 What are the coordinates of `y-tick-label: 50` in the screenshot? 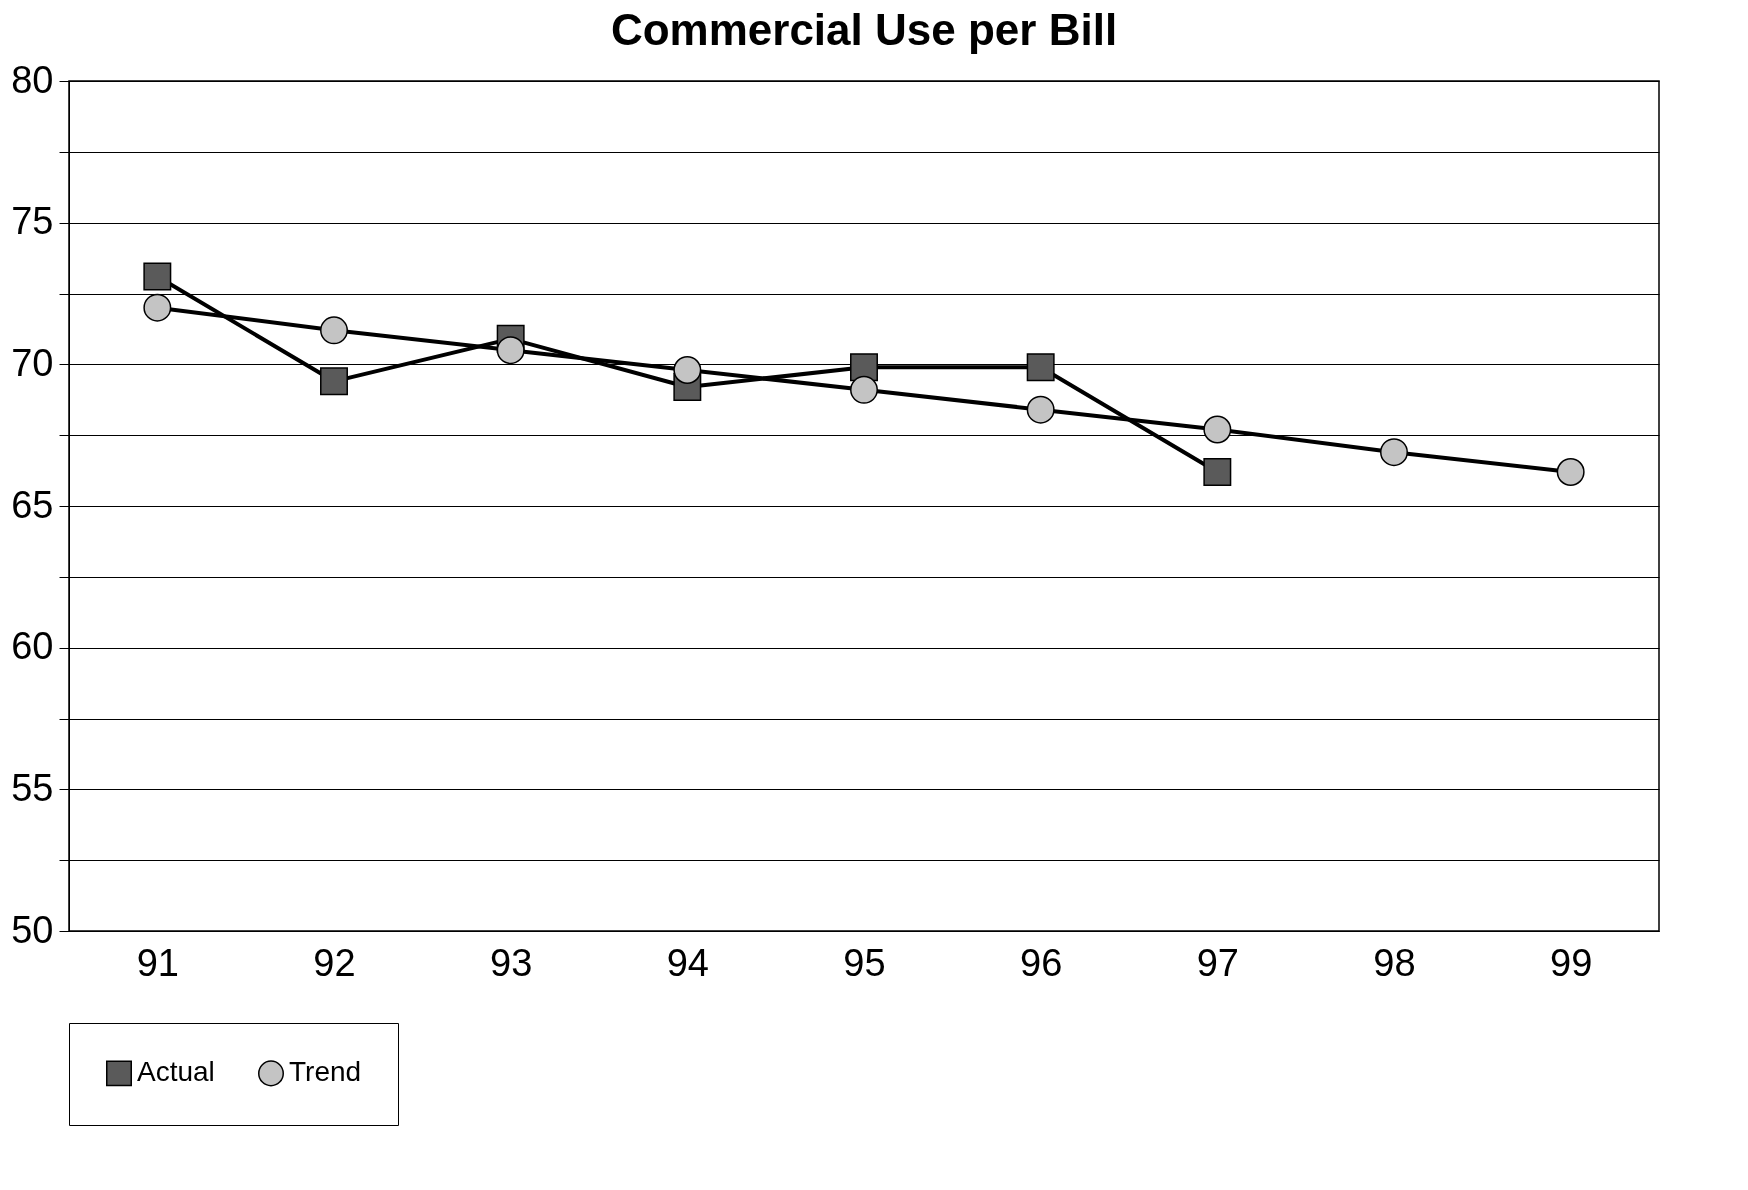 It's located at (32, 929).